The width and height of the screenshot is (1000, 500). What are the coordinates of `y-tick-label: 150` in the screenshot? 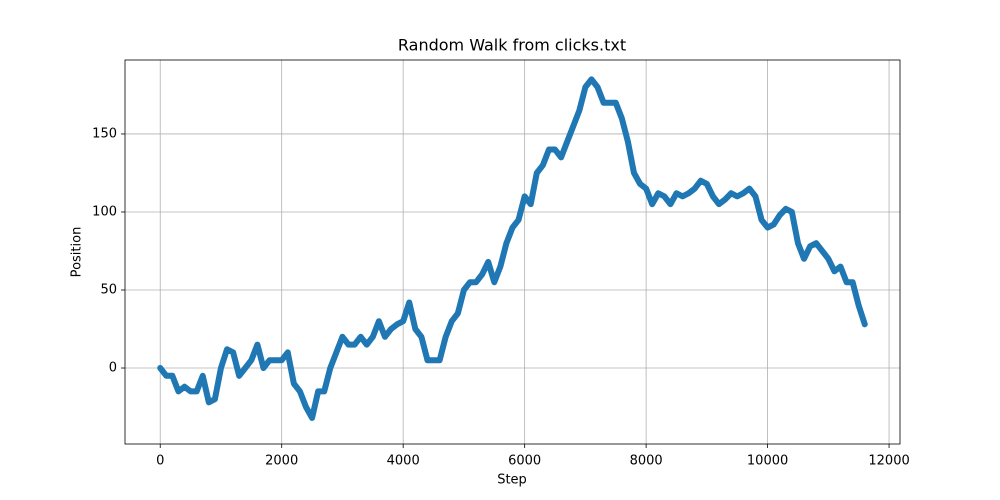 It's located at (104, 133).